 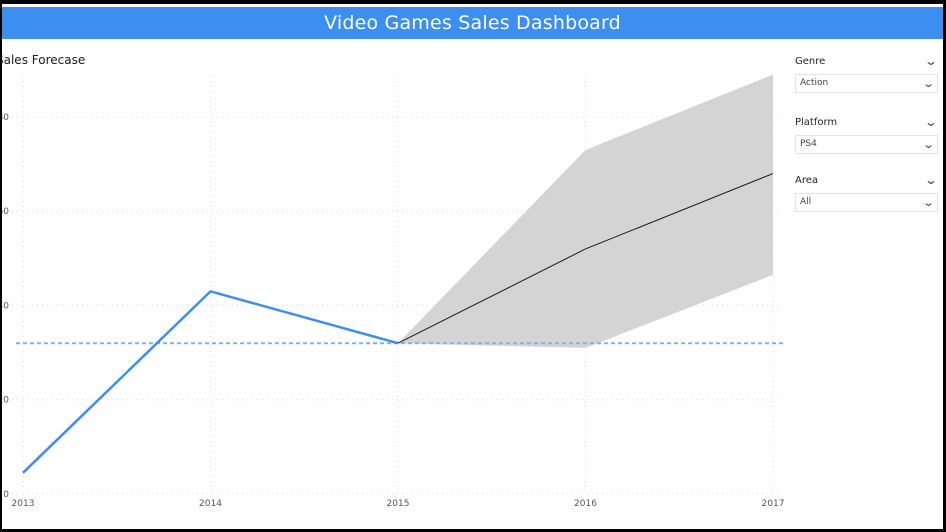 I want to click on x-axis-tick-label: 2013, so click(x=23, y=504).